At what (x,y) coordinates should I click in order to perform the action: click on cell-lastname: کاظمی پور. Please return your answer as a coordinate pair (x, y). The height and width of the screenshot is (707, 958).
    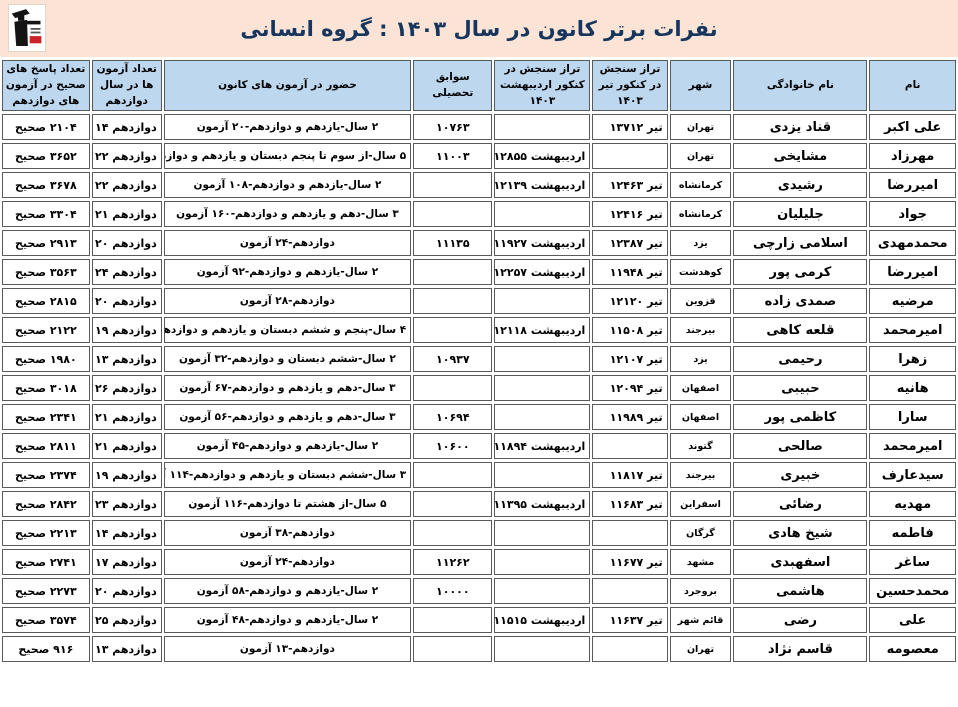
    Looking at the image, I should click on (800, 417).